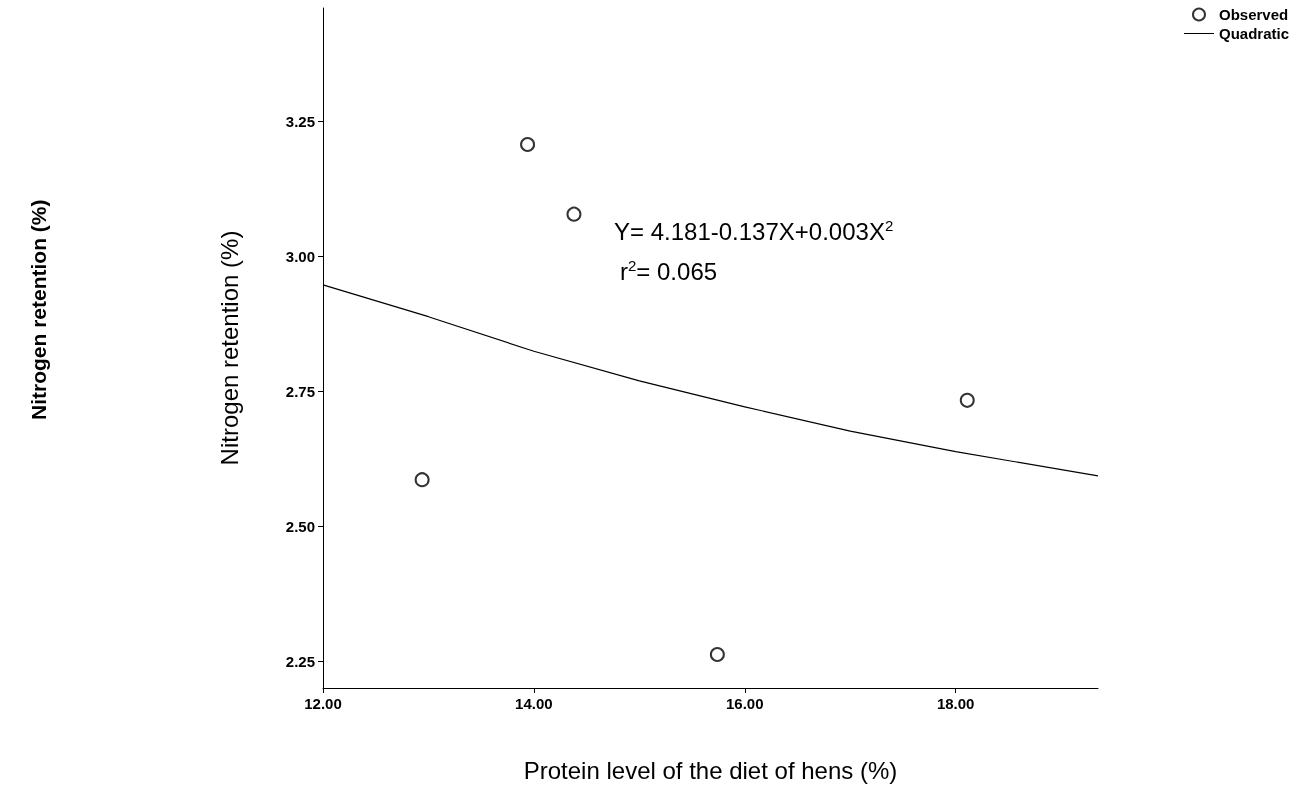 This screenshot has height=795, width=1298. Describe the element at coordinates (300, 526) in the screenshot. I see `y-tick-label: 2.50` at that location.